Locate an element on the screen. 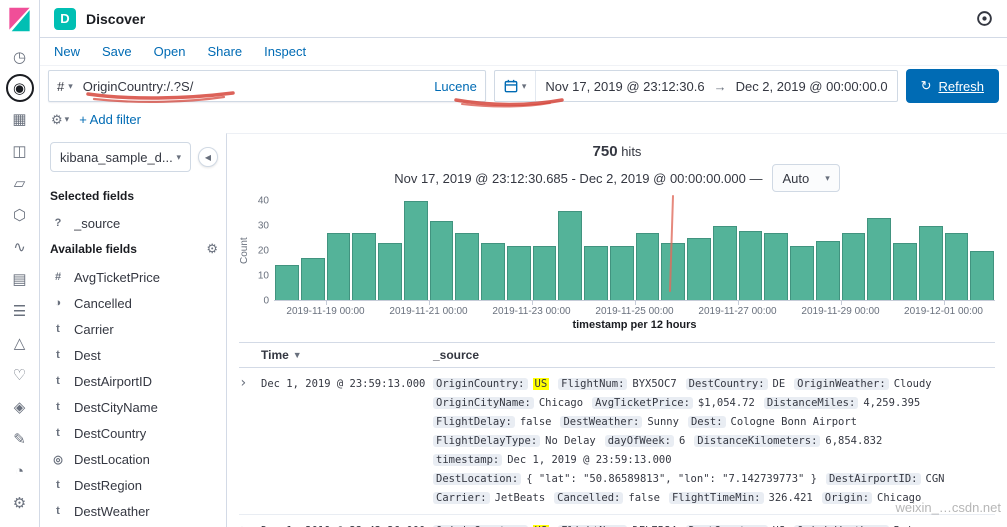 The width and height of the screenshot is (1007, 527). calendar-menu-button: ▾ is located at coordinates (516, 86).